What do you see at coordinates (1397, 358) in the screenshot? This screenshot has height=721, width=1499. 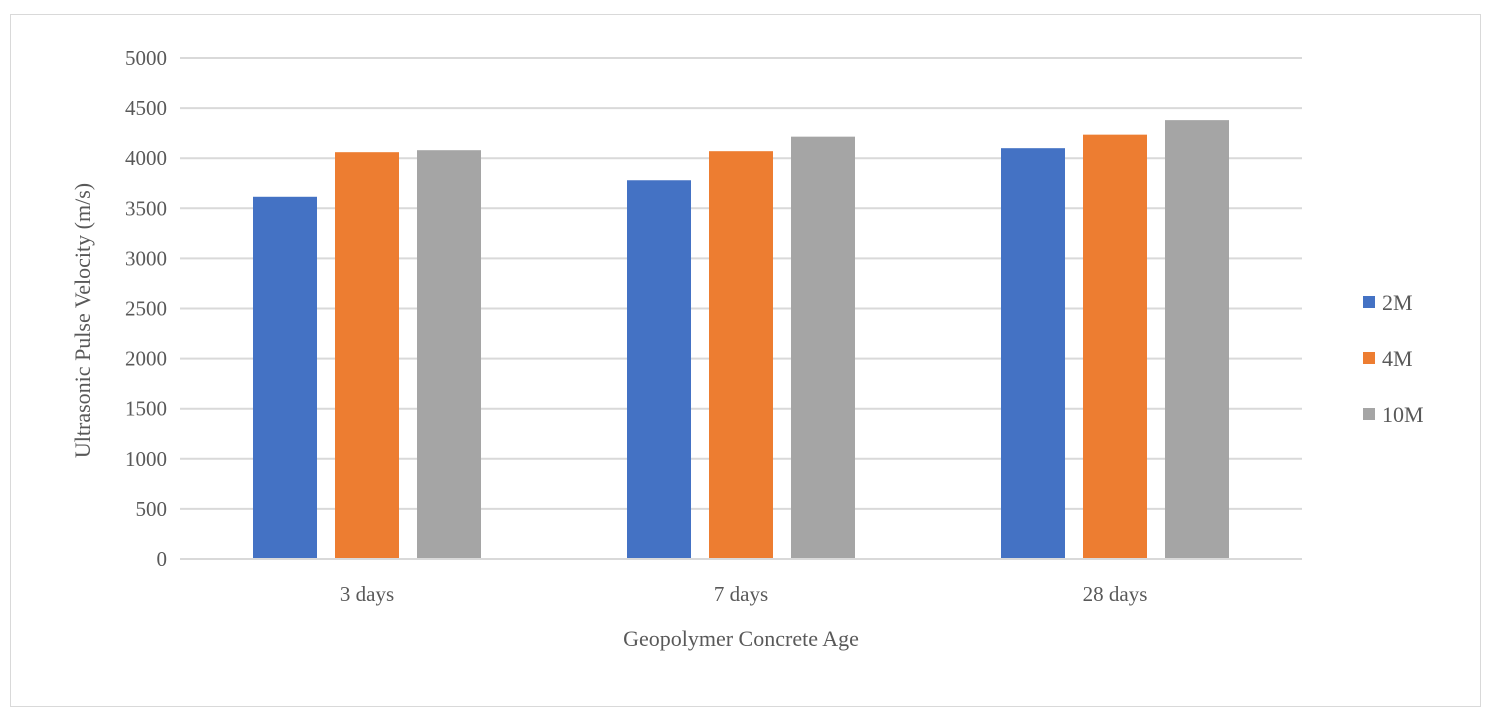 I see `legend-label-4m: 4M` at bounding box center [1397, 358].